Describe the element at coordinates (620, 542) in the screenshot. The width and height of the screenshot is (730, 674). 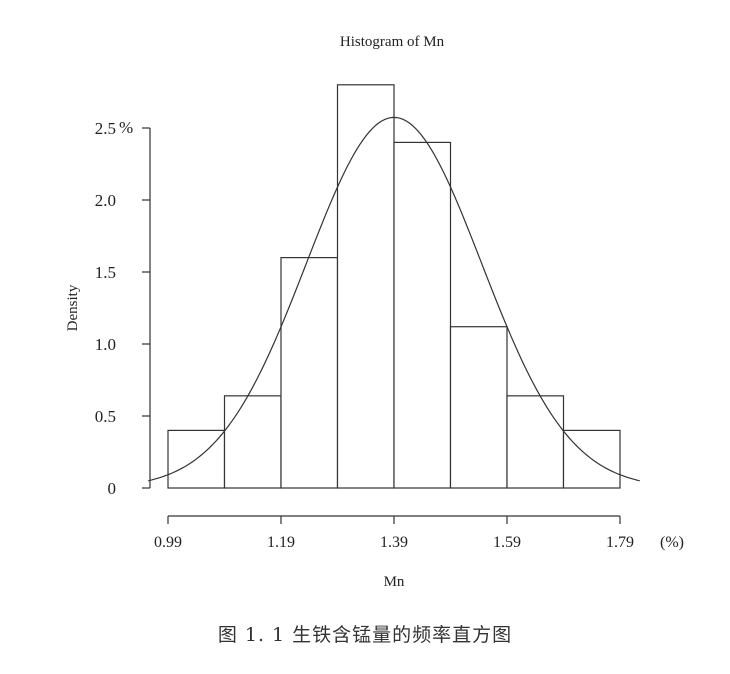
I see `x-tick-label: 1.79` at that location.